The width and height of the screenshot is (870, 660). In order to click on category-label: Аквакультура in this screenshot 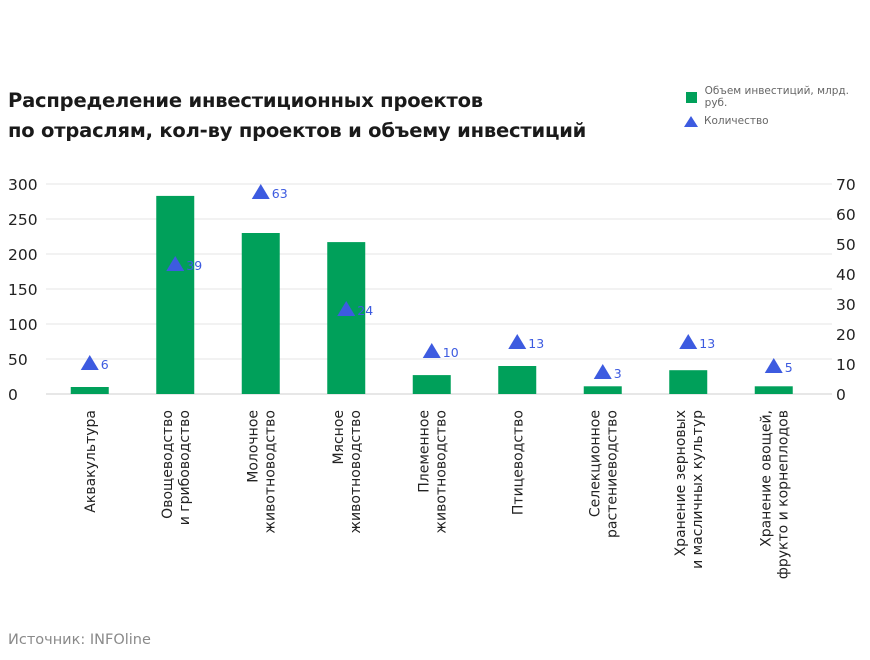, I will do `click(91, 461)`.